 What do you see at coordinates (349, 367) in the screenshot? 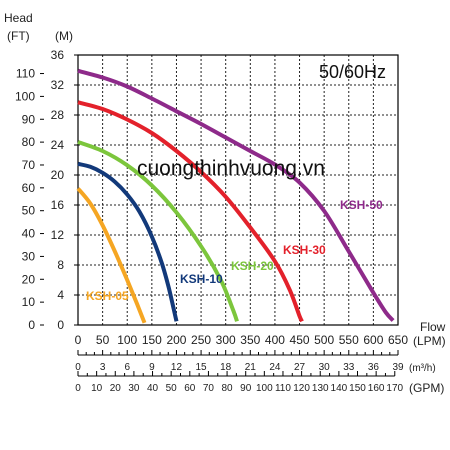
I see `x-m3h-tick-label: 33` at bounding box center [349, 367].